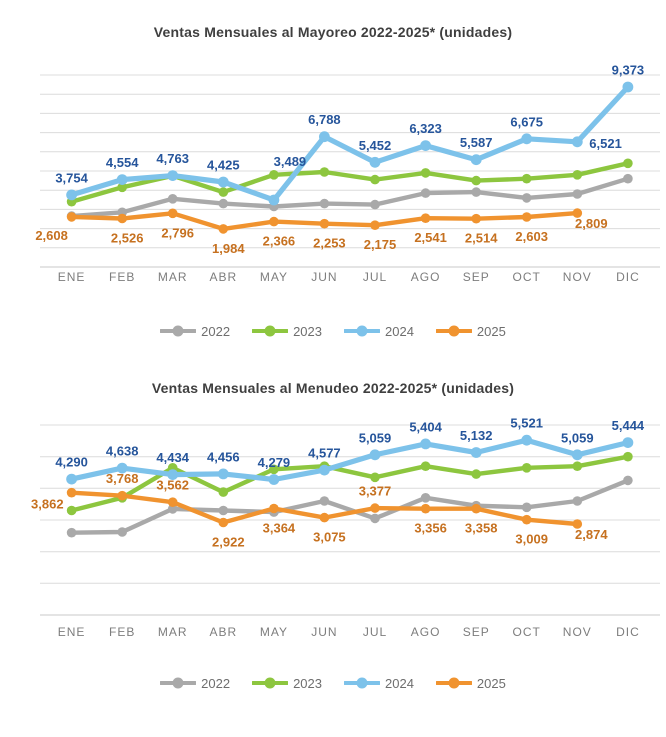 The image size is (666, 737). What do you see at coordinates (223, 165) in the screenshot?
I see `data-label-2024: 4,425` at bounding box center [223, 165].